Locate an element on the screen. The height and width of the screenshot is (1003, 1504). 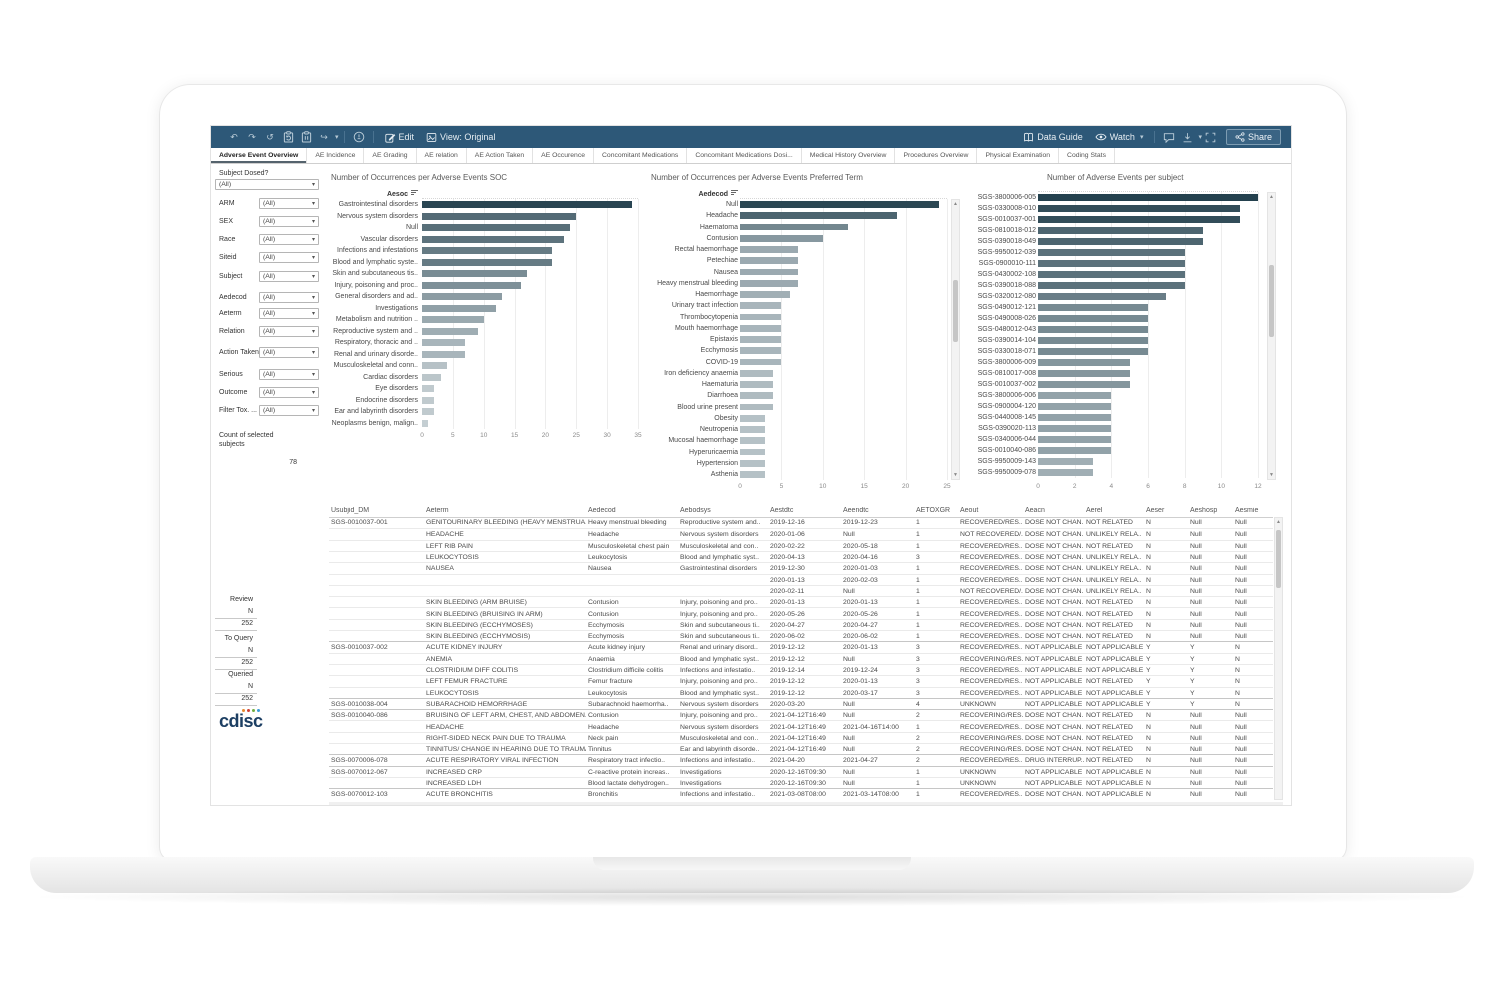
filter-select-serious: (All) ▾ is located at coordinates (289, 374).